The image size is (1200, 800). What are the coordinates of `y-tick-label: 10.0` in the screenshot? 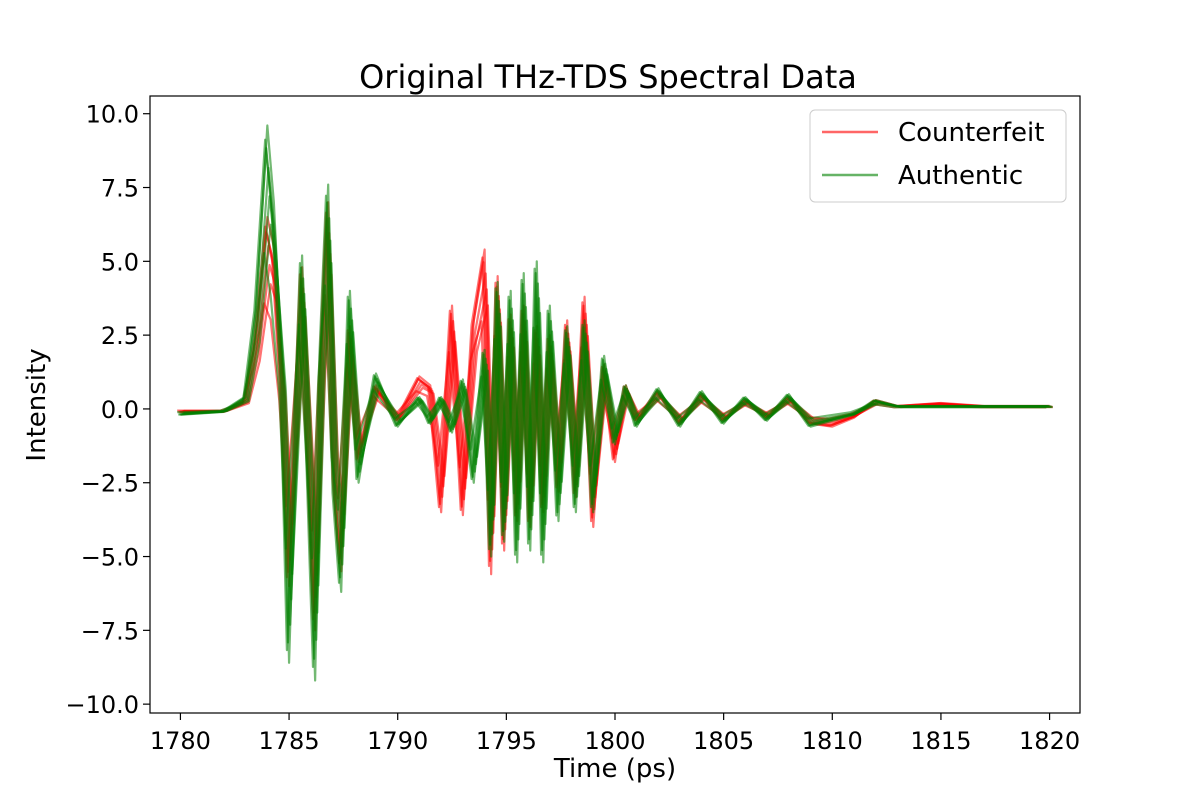 It's located at (112, 115).